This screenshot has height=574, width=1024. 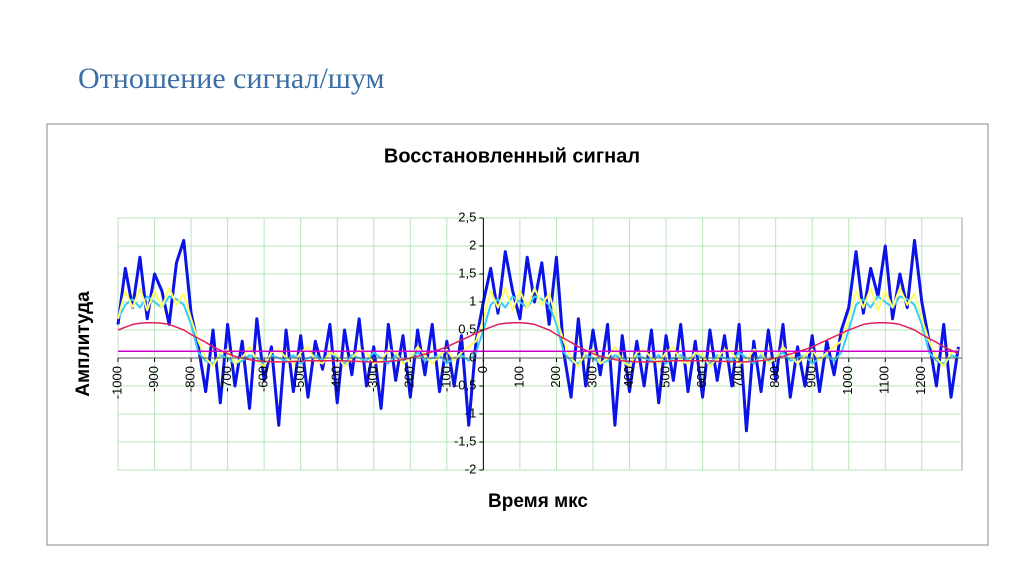 I want to click on x-tick-label: 300, so click(x=591, y=377).